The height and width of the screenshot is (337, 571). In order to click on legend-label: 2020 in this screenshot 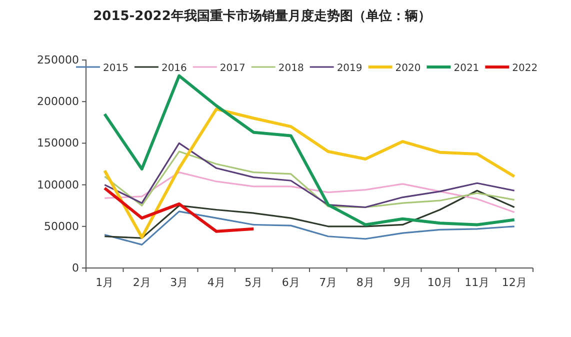, I will do `click(408, 68)`.